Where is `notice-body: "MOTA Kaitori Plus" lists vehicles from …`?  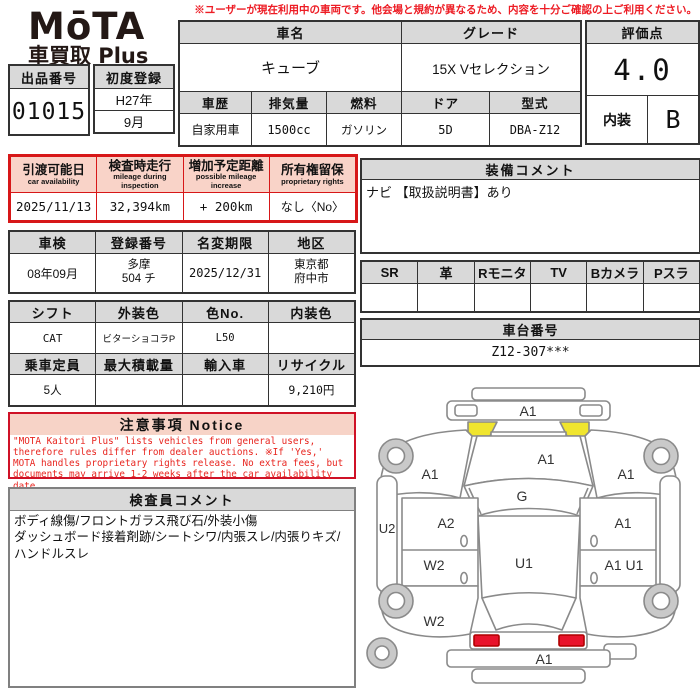 notice-body: "MOTA Kaitori Plus" lists vehicles from … is located at coordinates (178, 464).